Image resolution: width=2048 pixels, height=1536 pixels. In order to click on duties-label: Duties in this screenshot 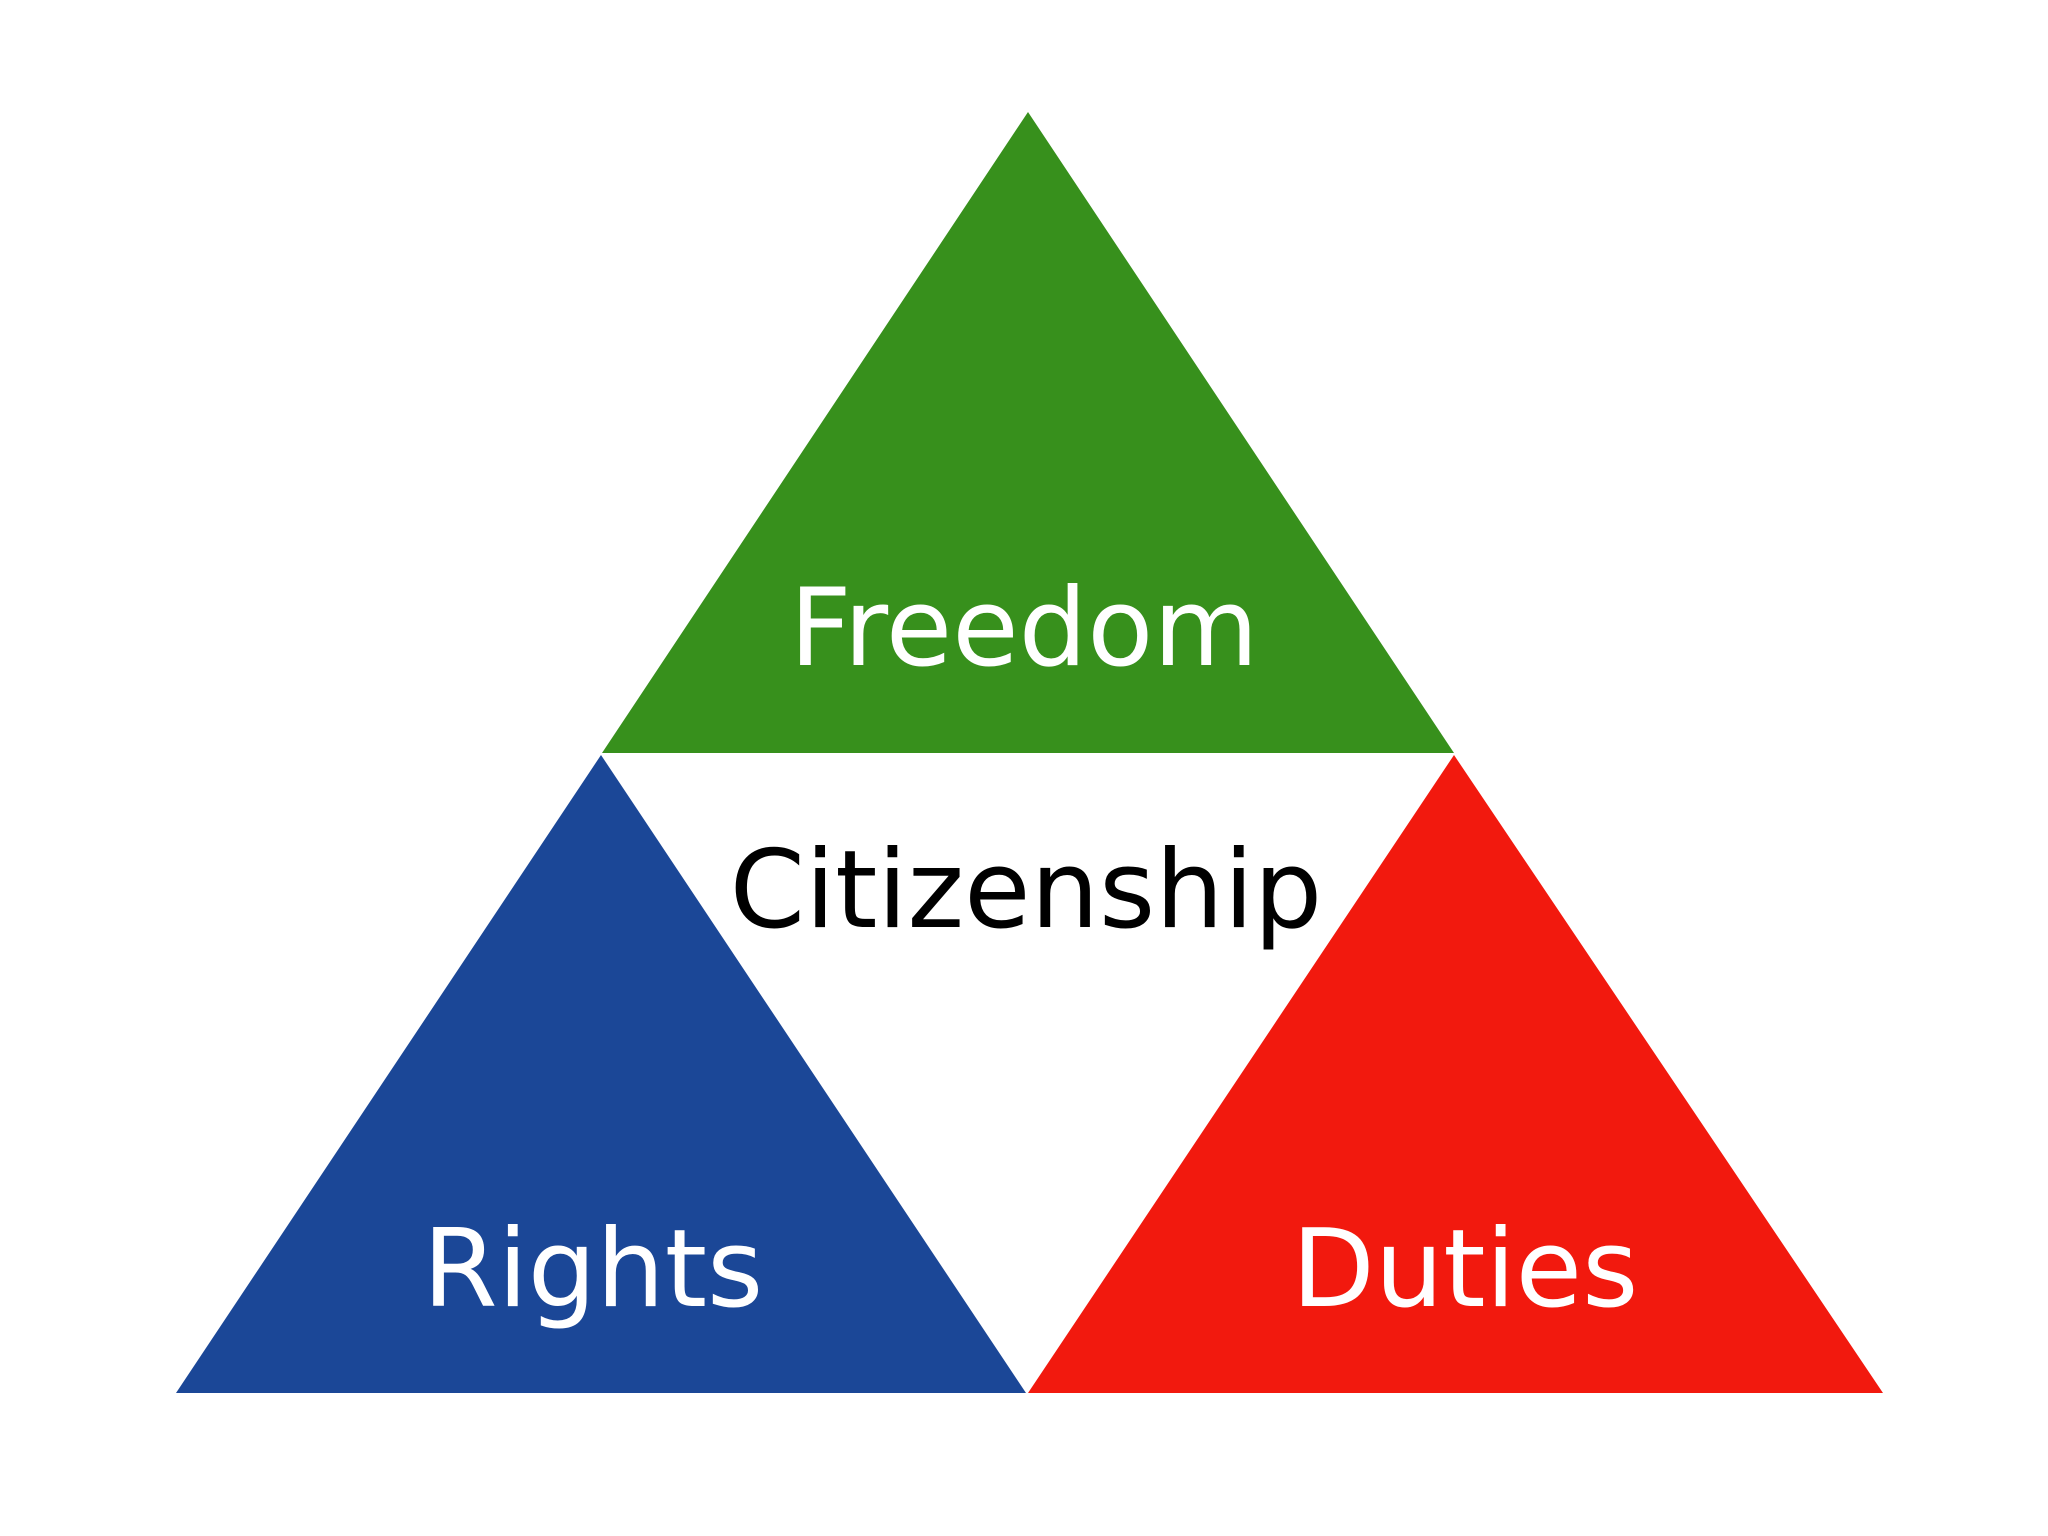, I will do `click(1465, 1269)`.